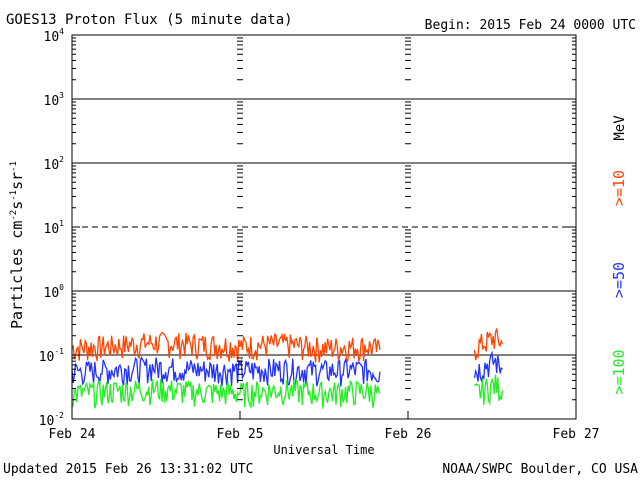 This screenshot has width=640, height=480. I want to click on y-tick-exponent: 2, so click(61, 159).